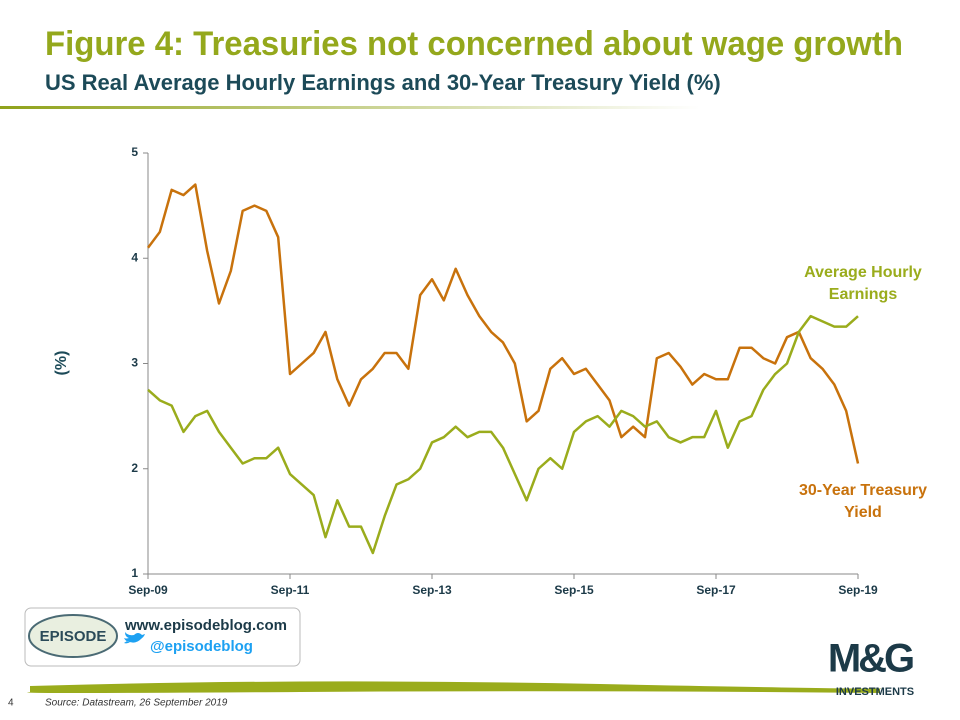  Describe the element at coordinates (870, 659) in the screenshot. I see `brand-logo: M&G` at that location.